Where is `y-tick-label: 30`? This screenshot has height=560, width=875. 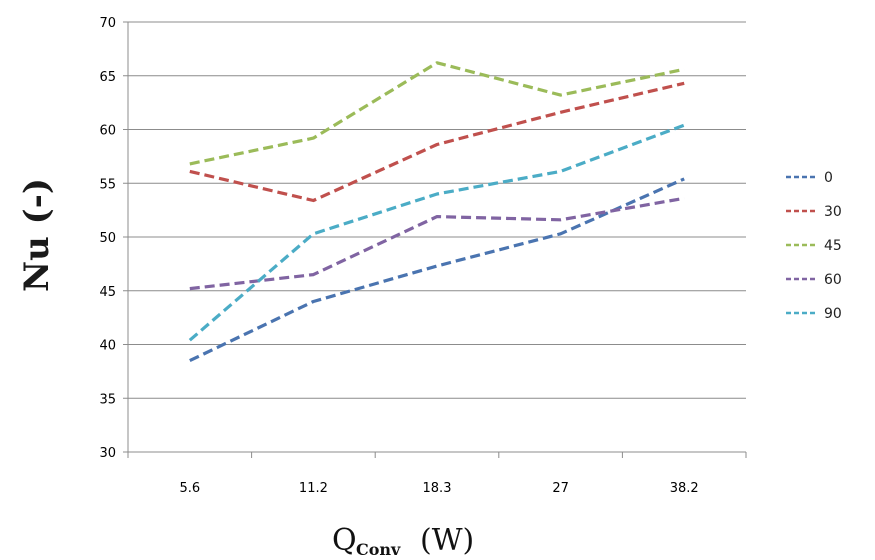
y-tick-label: 30 is located at coordinates (107, 453).